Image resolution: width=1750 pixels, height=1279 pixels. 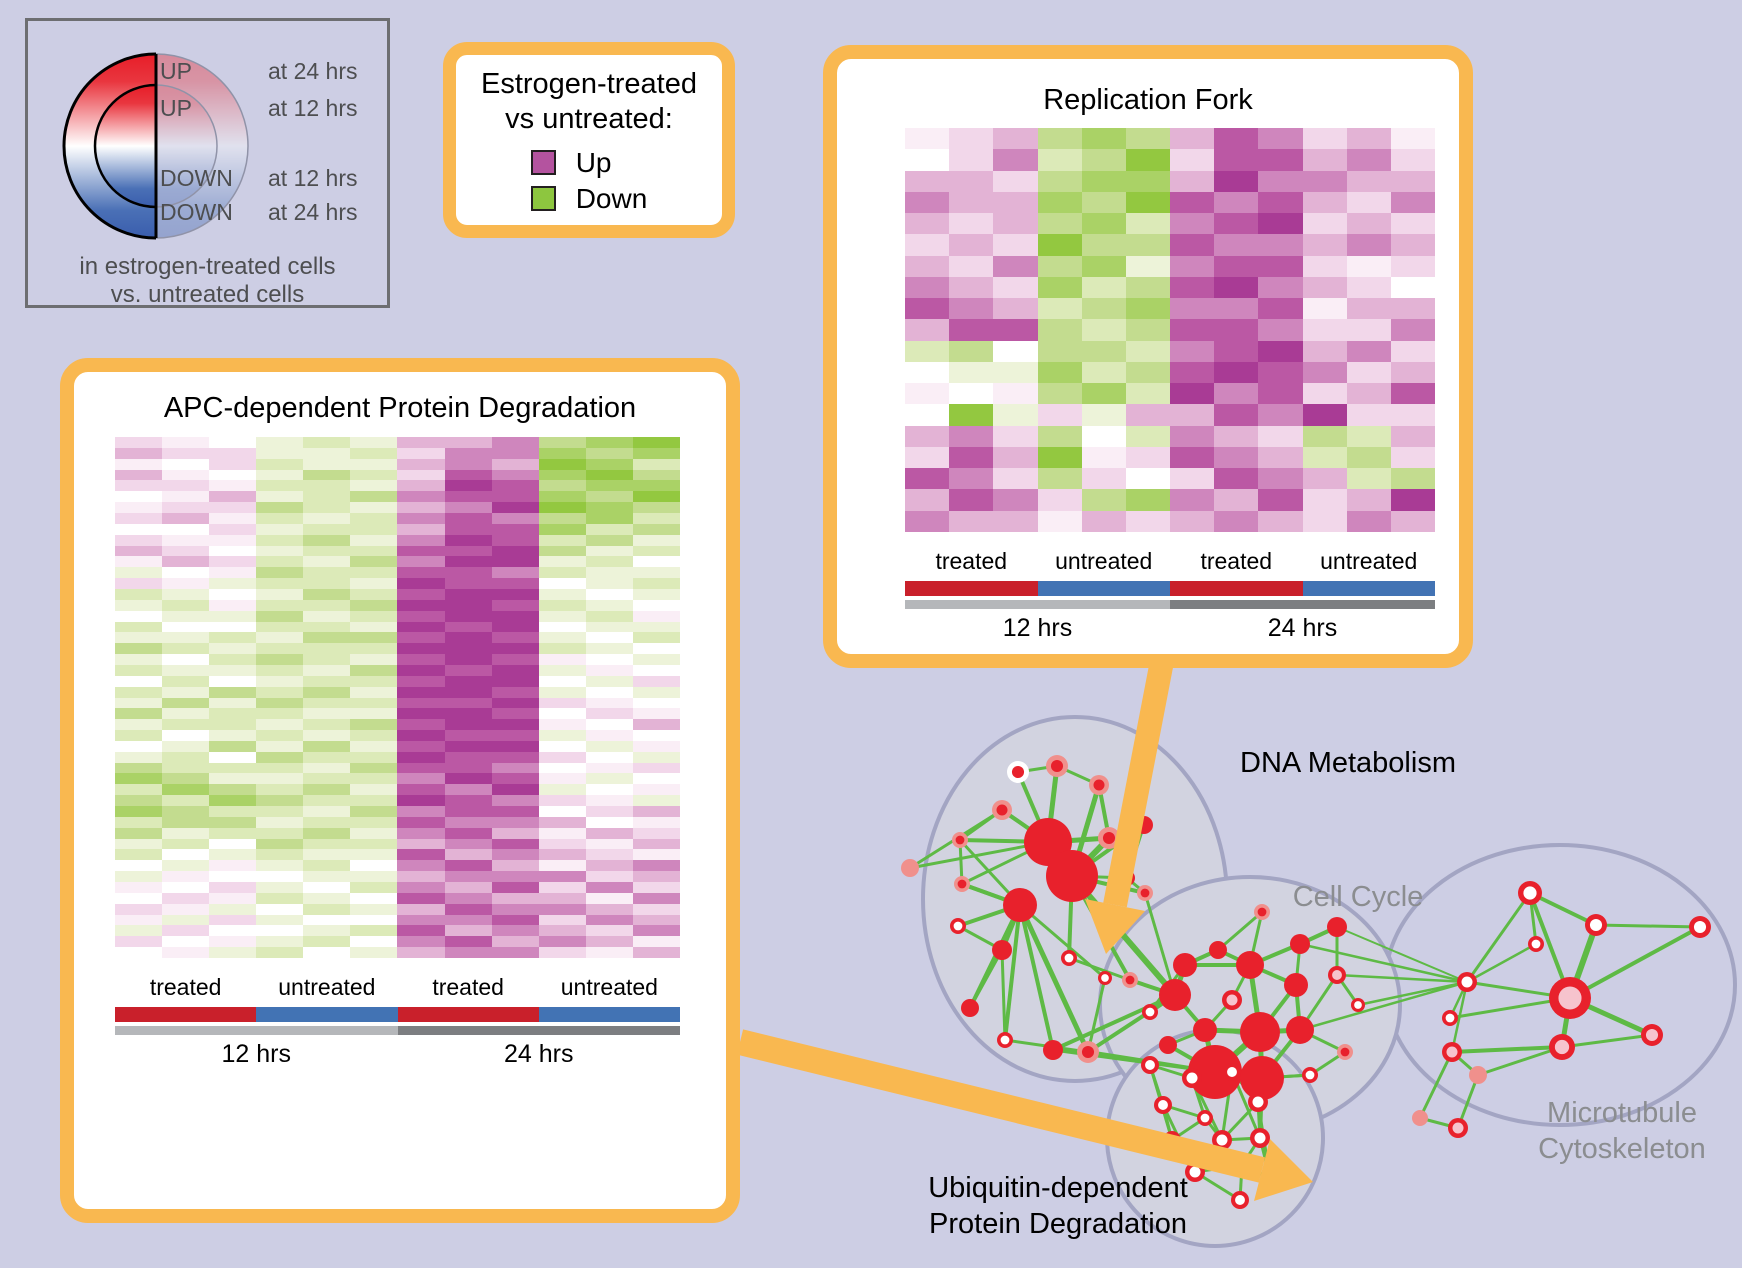 What do you see at coordinates (1058, 1188) in the screenshot?
I see `cluster-label-line: Ubiquitin-dependent` at bounding box center [1058, 1188].